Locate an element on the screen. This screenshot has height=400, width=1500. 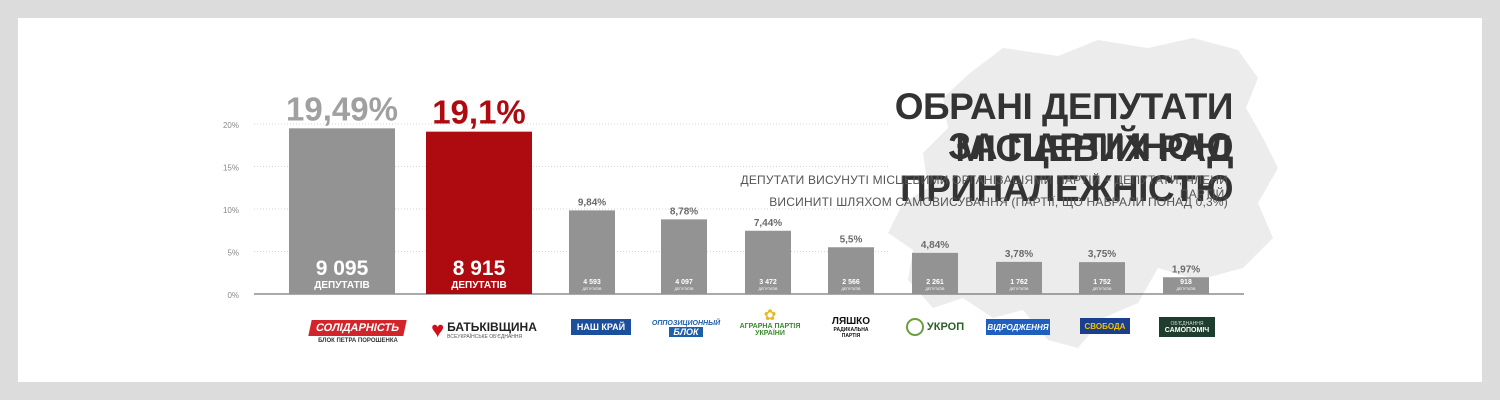
y-tick-label: 15% is located at coordinates (231, 168).